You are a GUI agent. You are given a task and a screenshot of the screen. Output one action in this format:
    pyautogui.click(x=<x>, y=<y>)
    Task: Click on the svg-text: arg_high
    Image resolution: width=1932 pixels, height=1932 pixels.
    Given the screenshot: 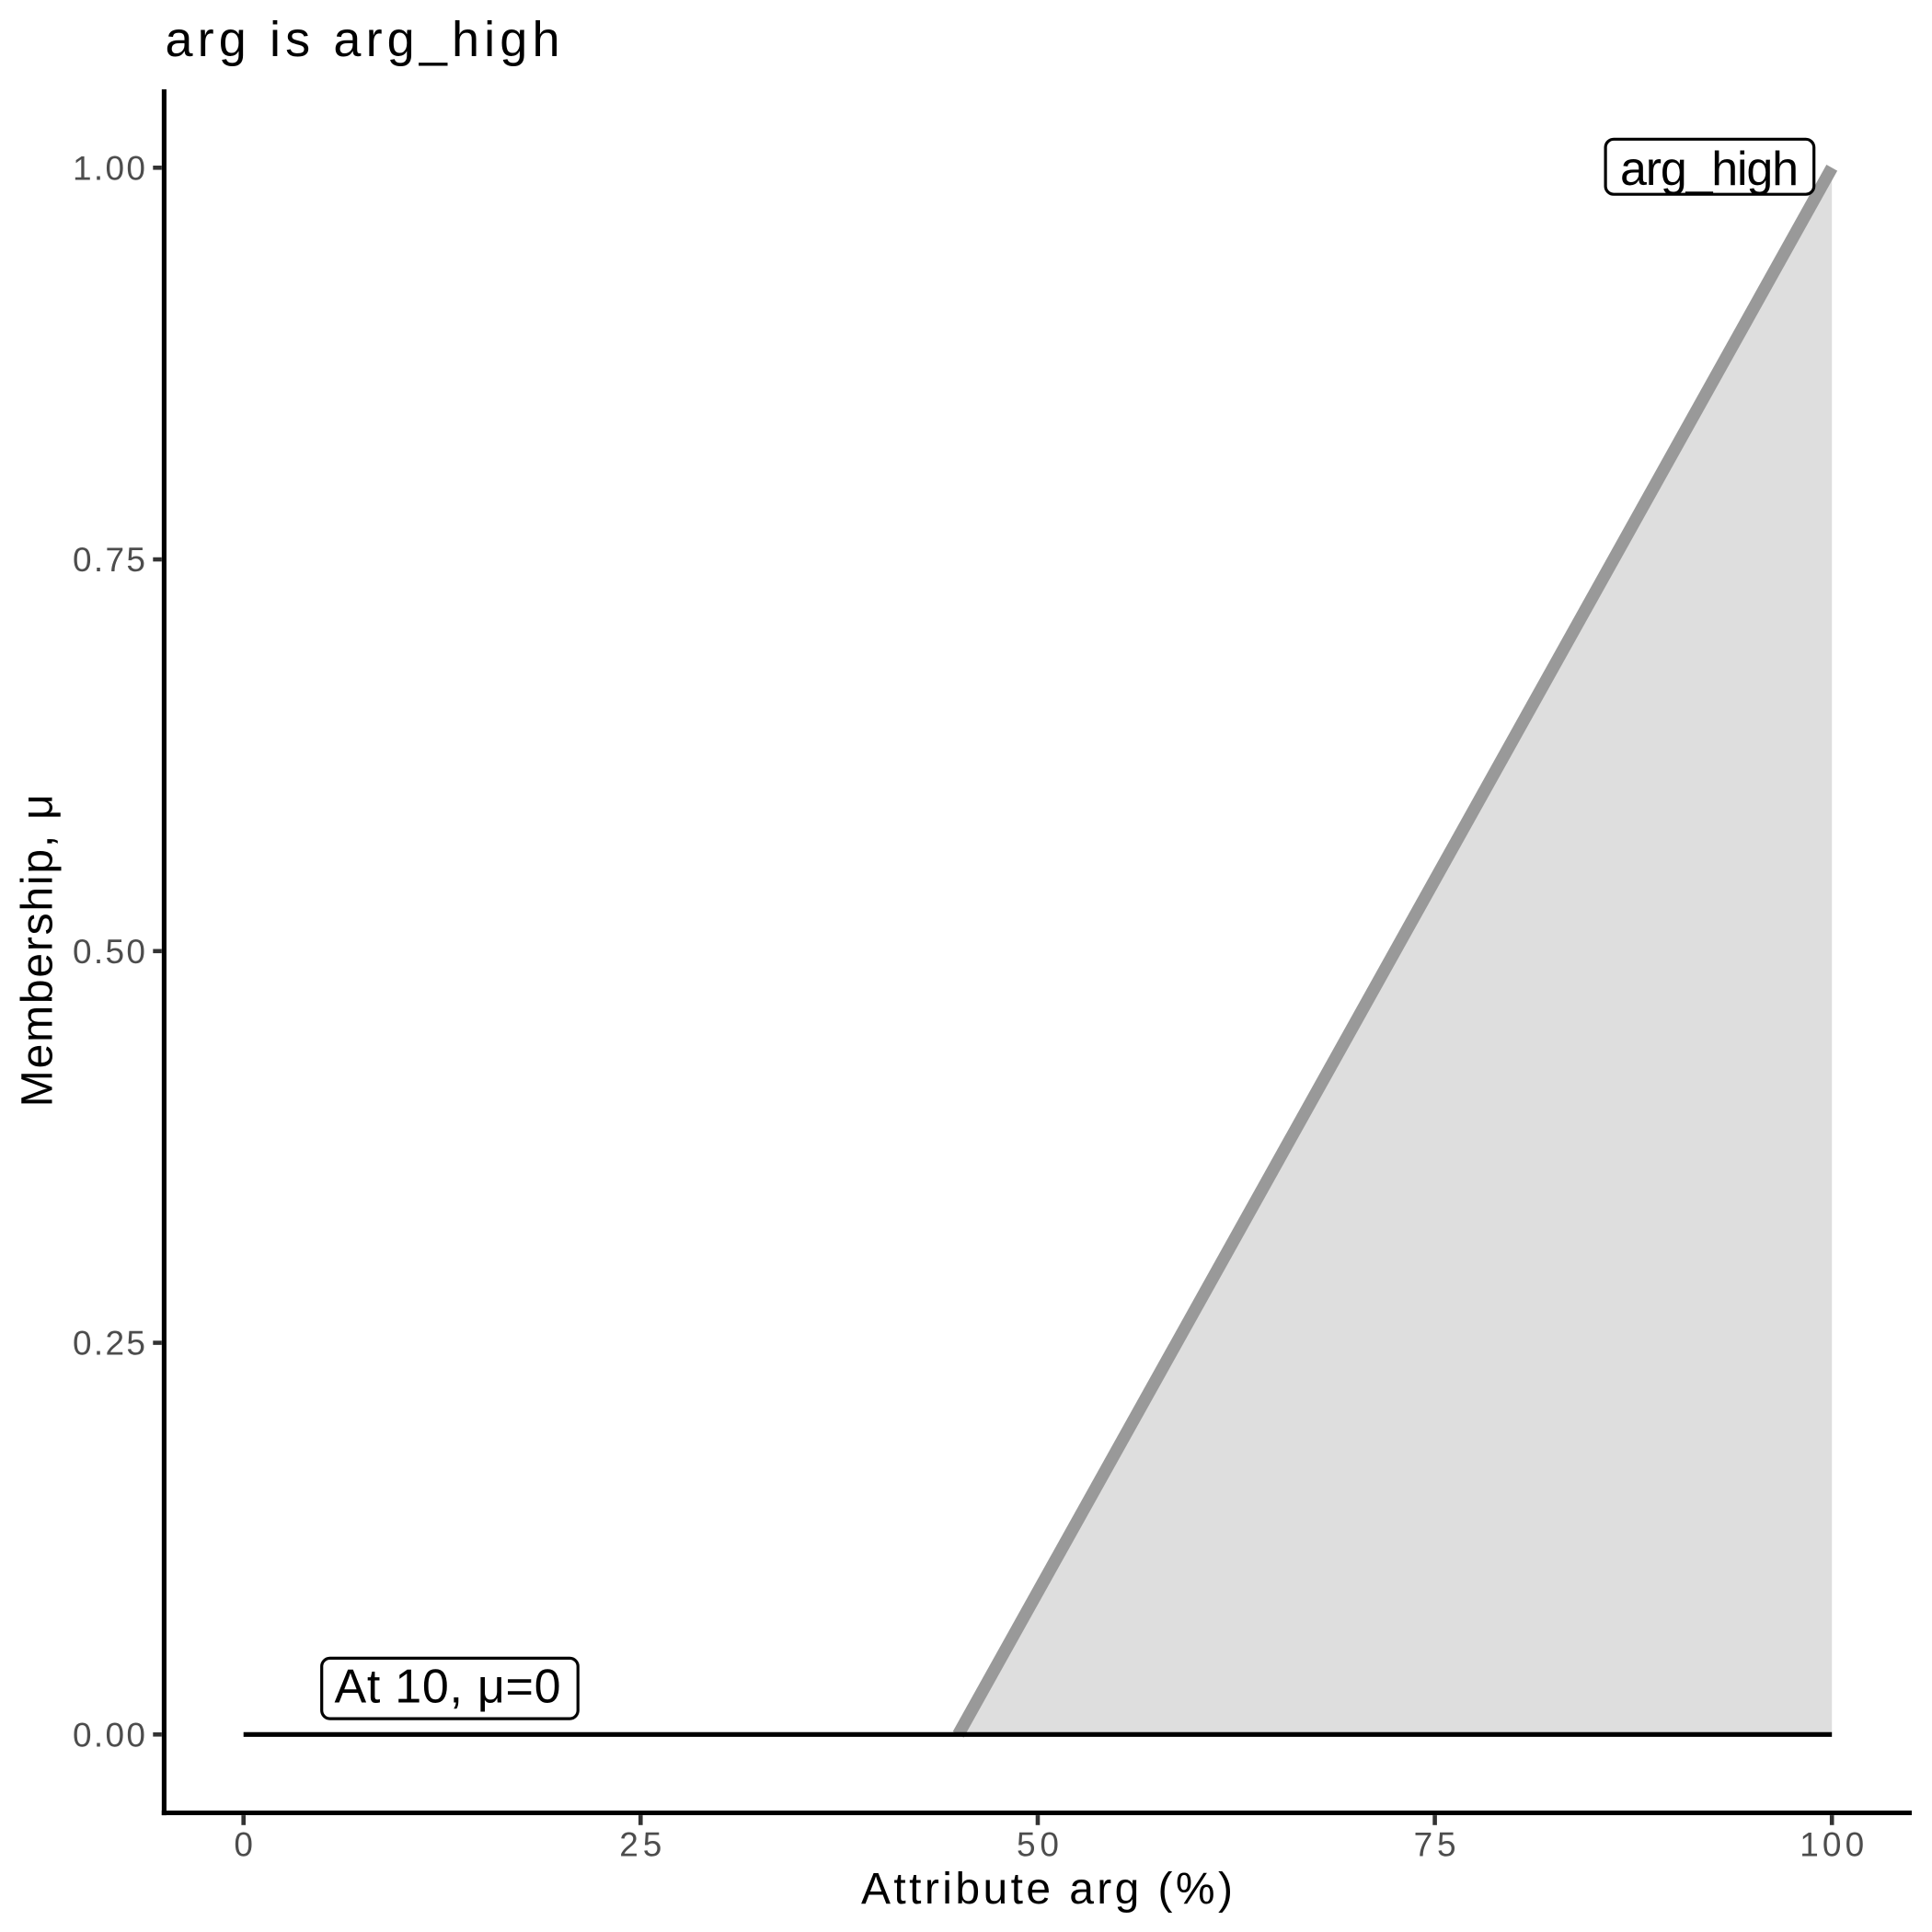 What is the action you would take?
    pyautogui.click(x=1709, y=169)
    